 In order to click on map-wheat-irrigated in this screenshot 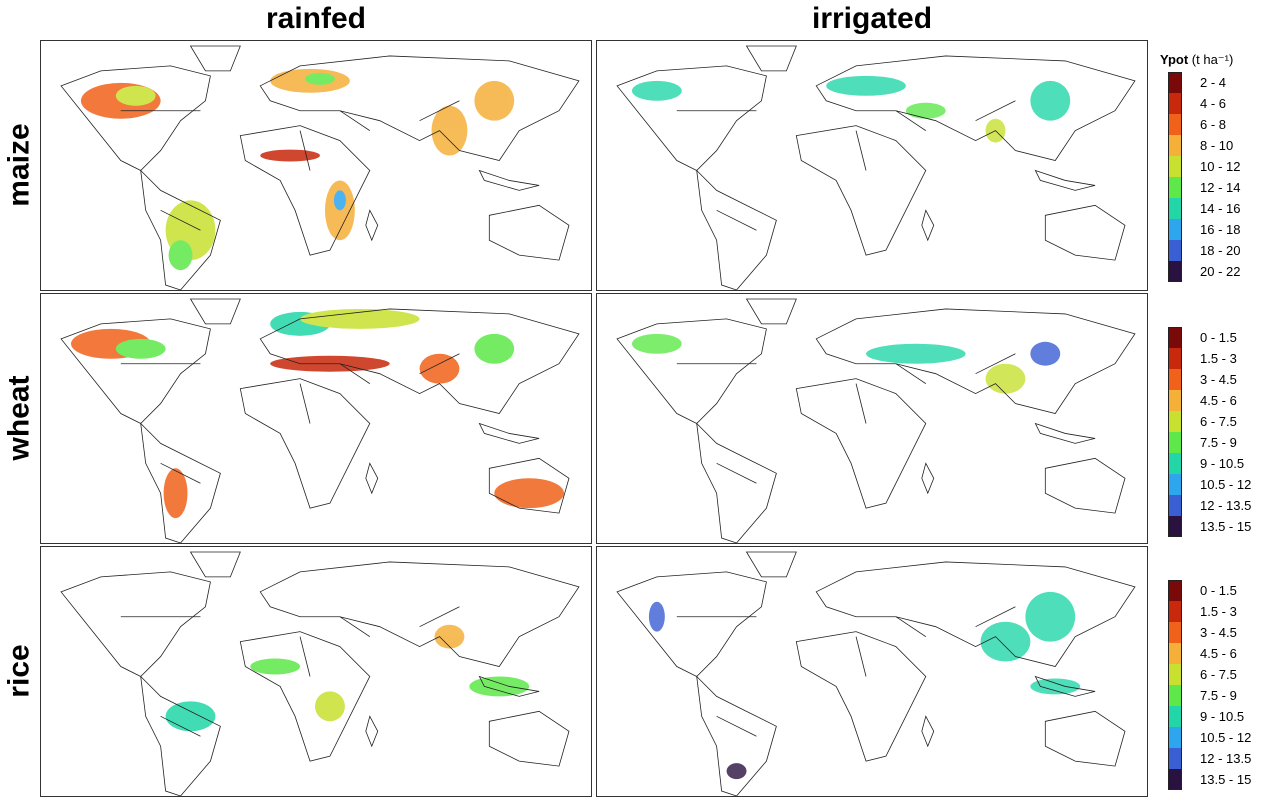, I will do `click(872, 418)`.